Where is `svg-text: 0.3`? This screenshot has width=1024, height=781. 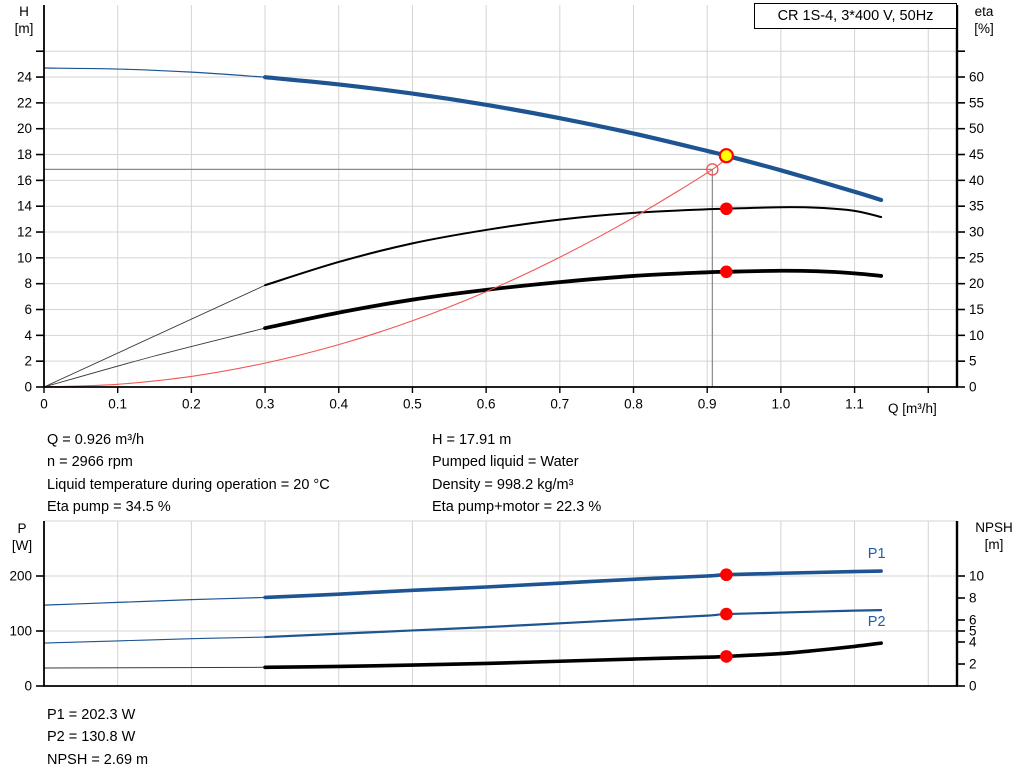 svg-text: 0.3 is located at coordinates (265, 404).